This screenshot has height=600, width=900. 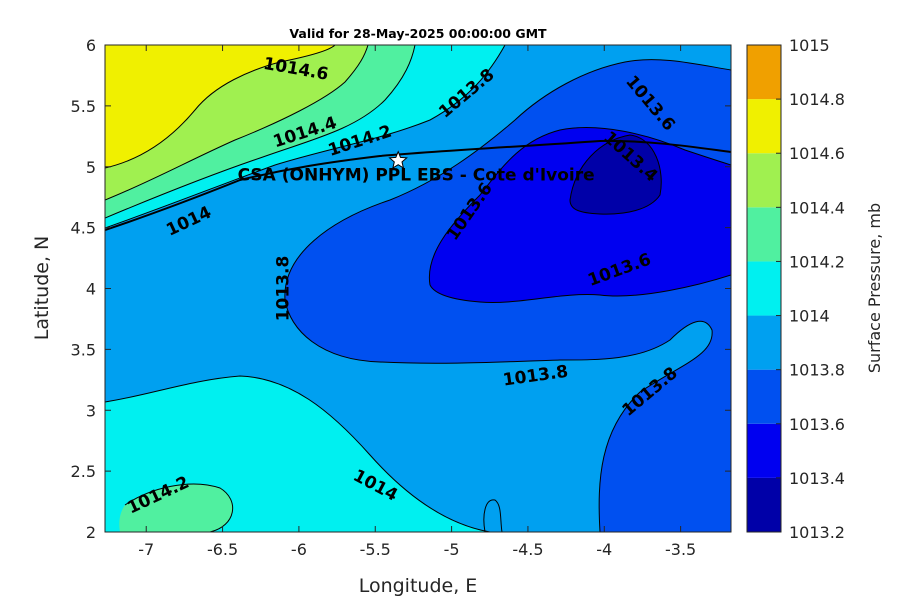 I want to click on coastline-path, so click(x=418, y=185).